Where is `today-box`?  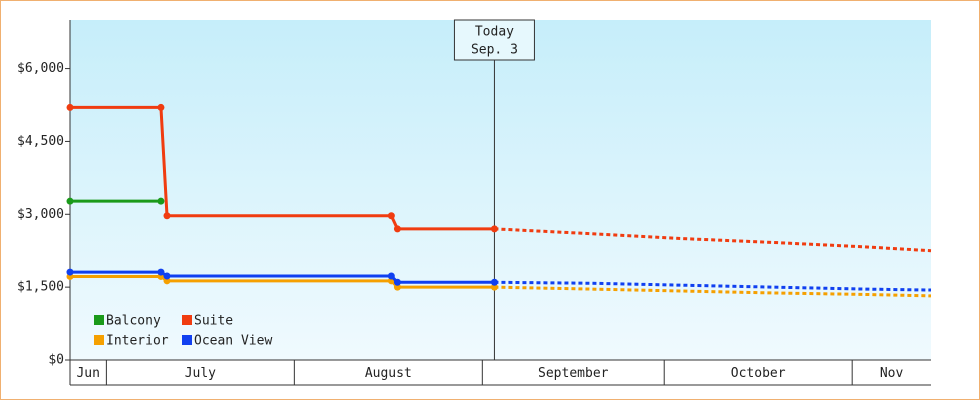
today-box is located at coordinates (494, 40).